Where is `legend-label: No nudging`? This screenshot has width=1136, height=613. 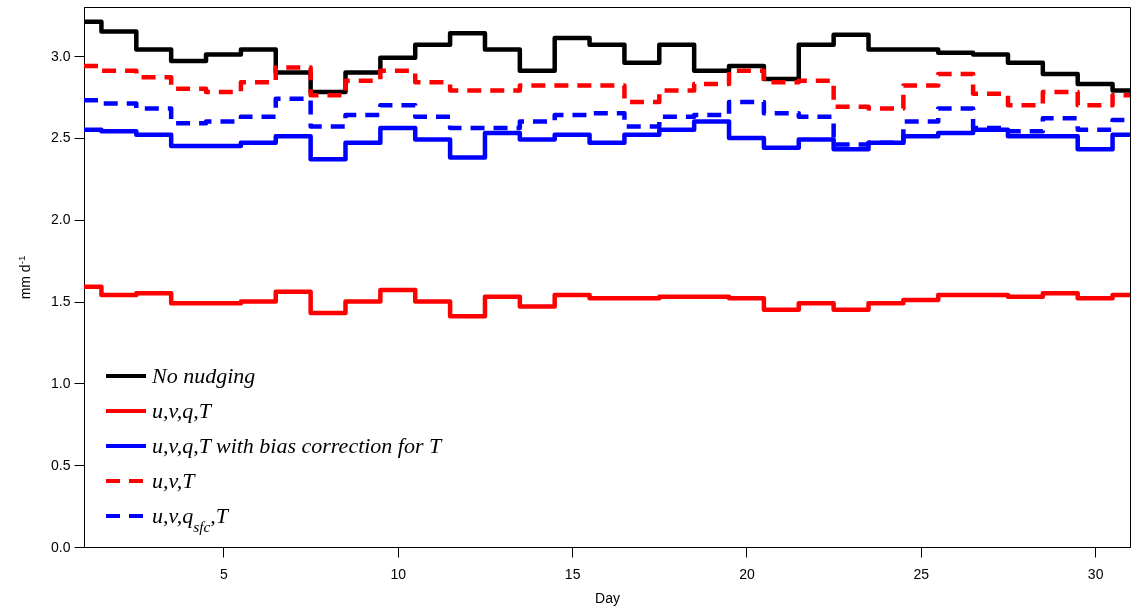 legend-label: No nudging is located at coordinates (203, 375).